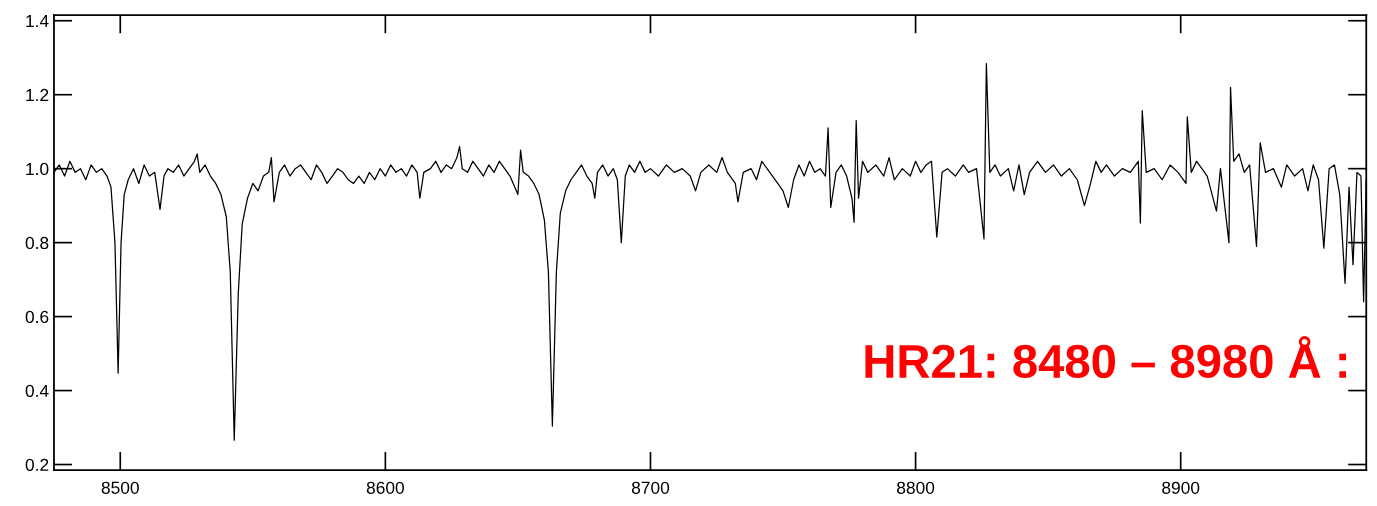  I want to click on y-tick-label: 1.0, so click(37, 169).